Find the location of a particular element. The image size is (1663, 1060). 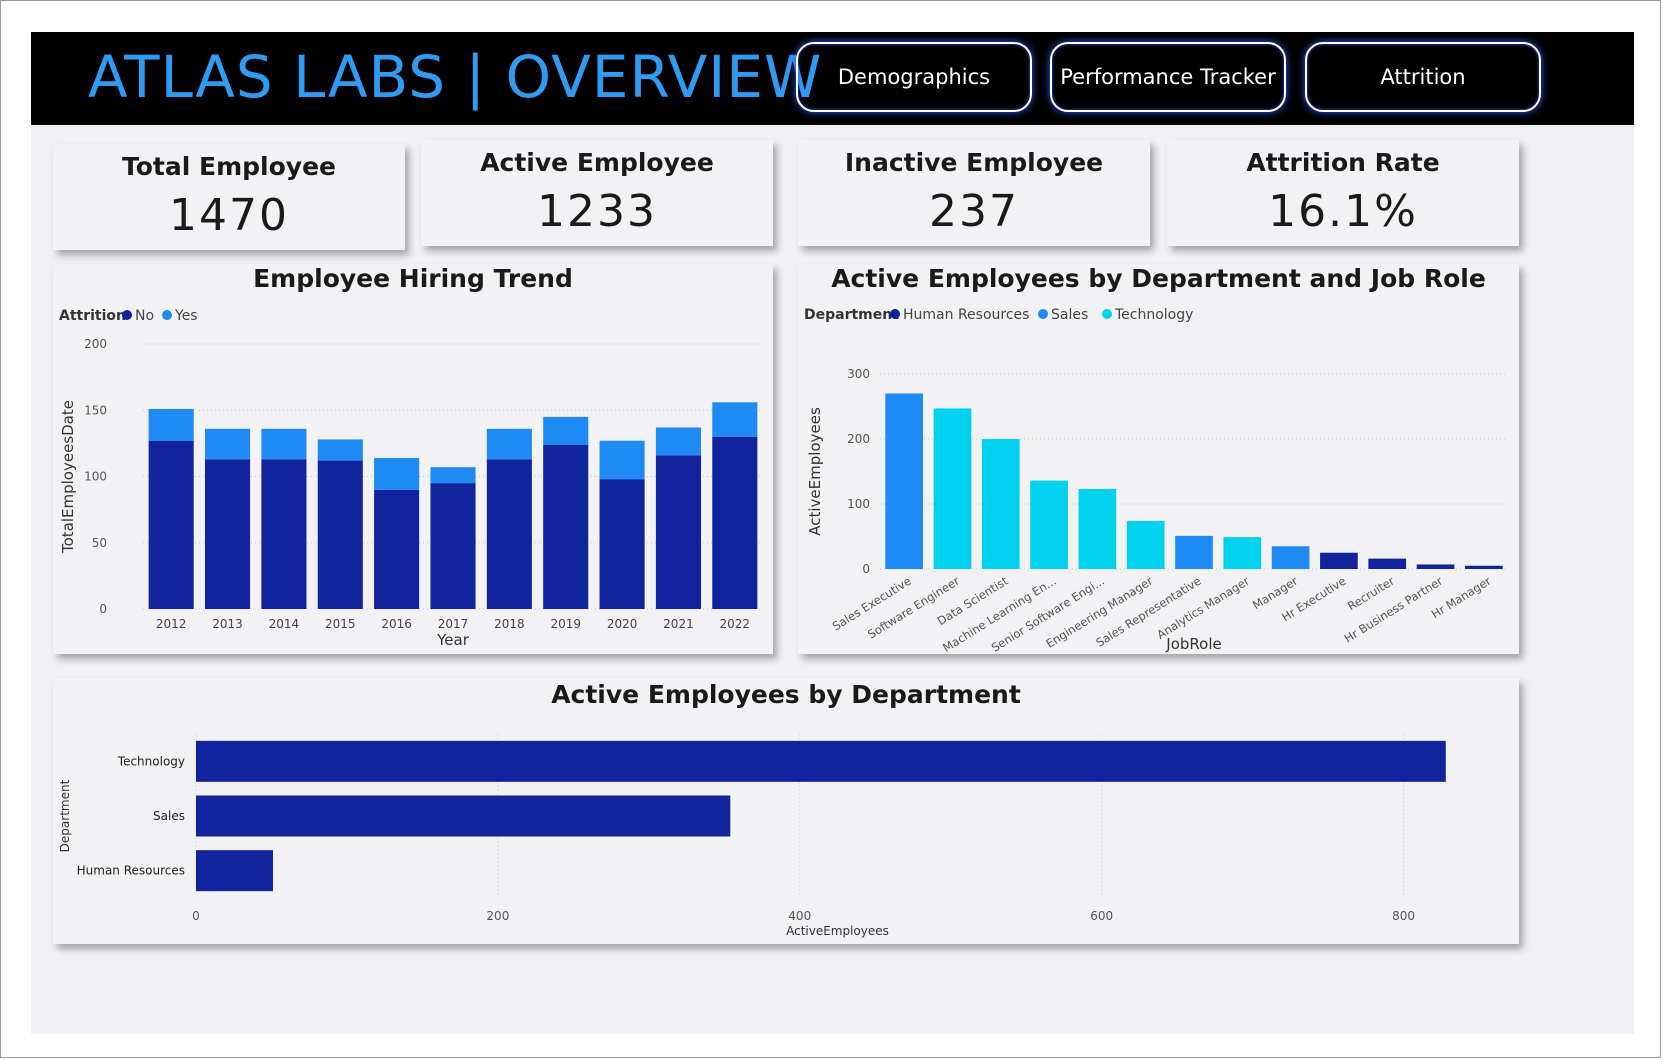

y-tick-label: 0 is located at coordinates (866, 569).